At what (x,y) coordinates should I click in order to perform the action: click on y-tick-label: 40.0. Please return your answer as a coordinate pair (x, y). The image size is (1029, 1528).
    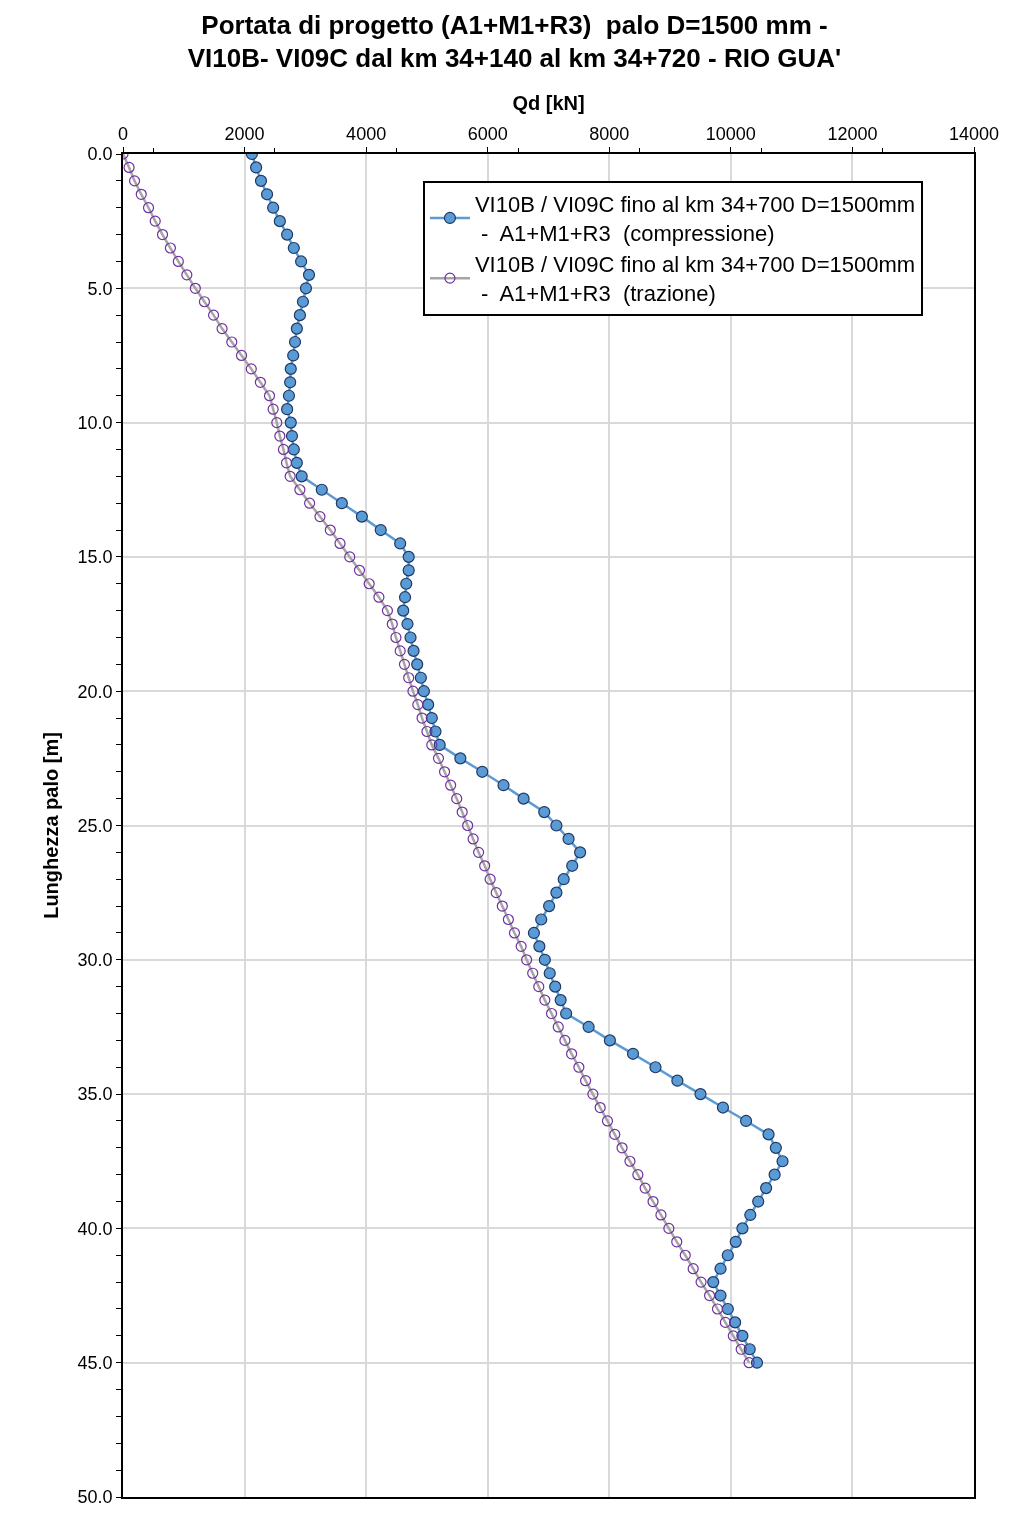
    Looking at the image, I should click on (95, 1228).